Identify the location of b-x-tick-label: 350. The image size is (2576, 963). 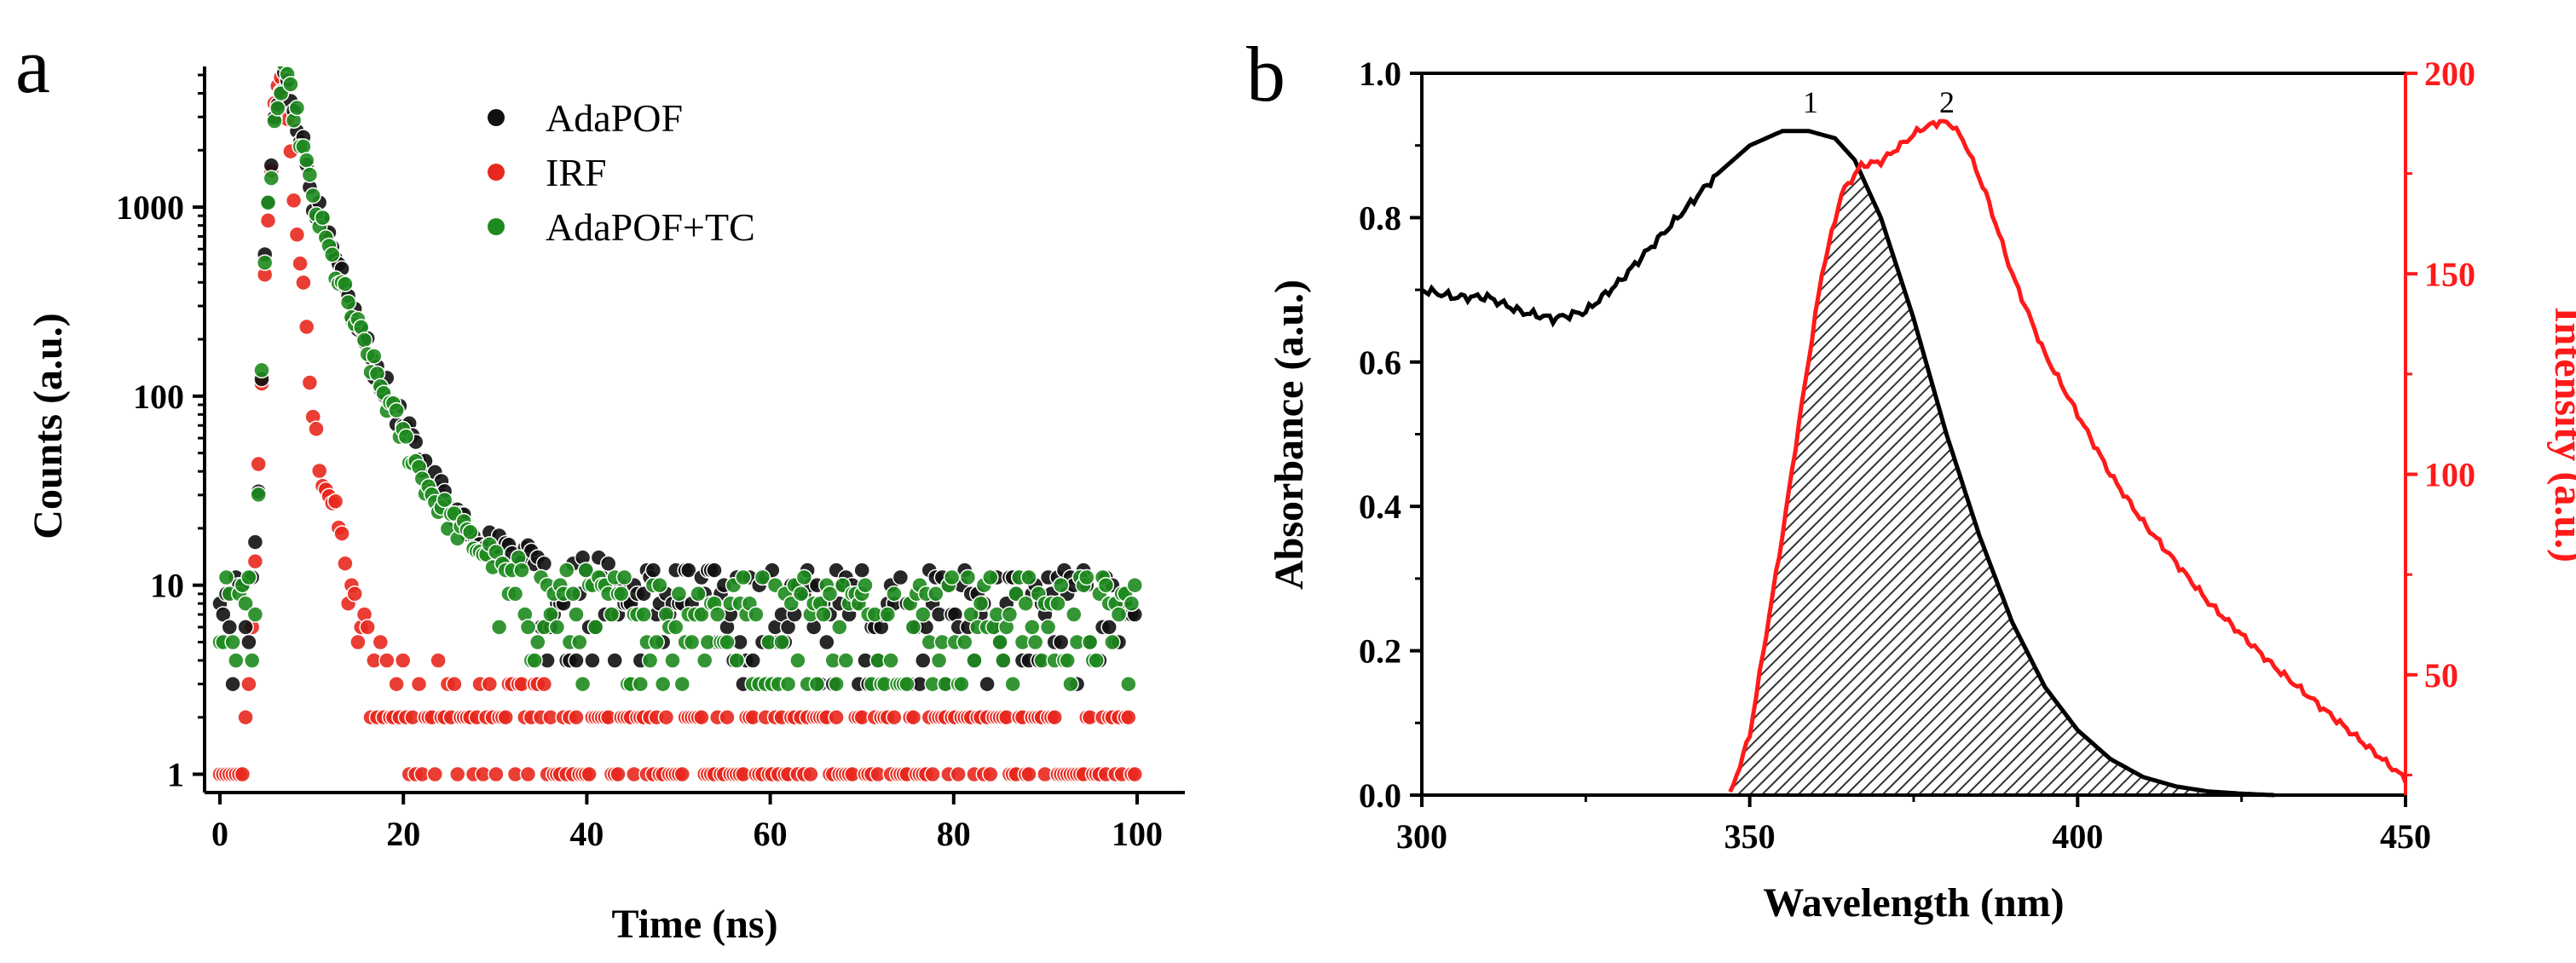
(1750, 836).